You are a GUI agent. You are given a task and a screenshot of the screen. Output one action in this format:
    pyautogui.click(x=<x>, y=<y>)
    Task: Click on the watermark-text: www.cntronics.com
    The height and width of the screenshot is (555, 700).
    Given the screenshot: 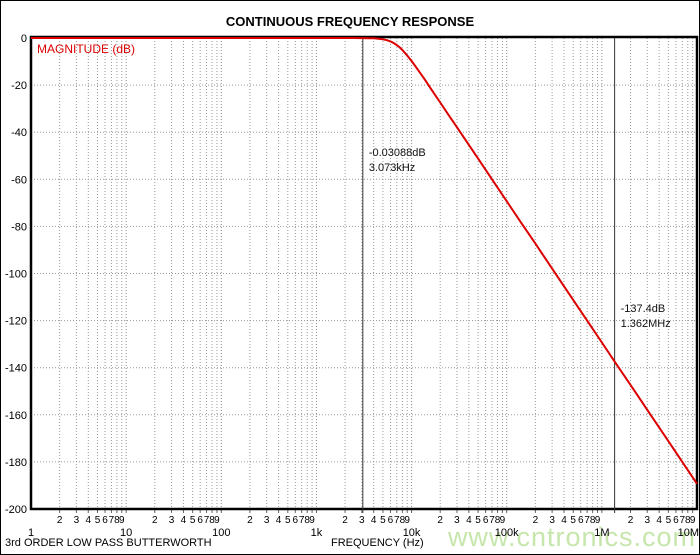 What is the action you would take?
    pyautogui.click(x=571, y=537)
    